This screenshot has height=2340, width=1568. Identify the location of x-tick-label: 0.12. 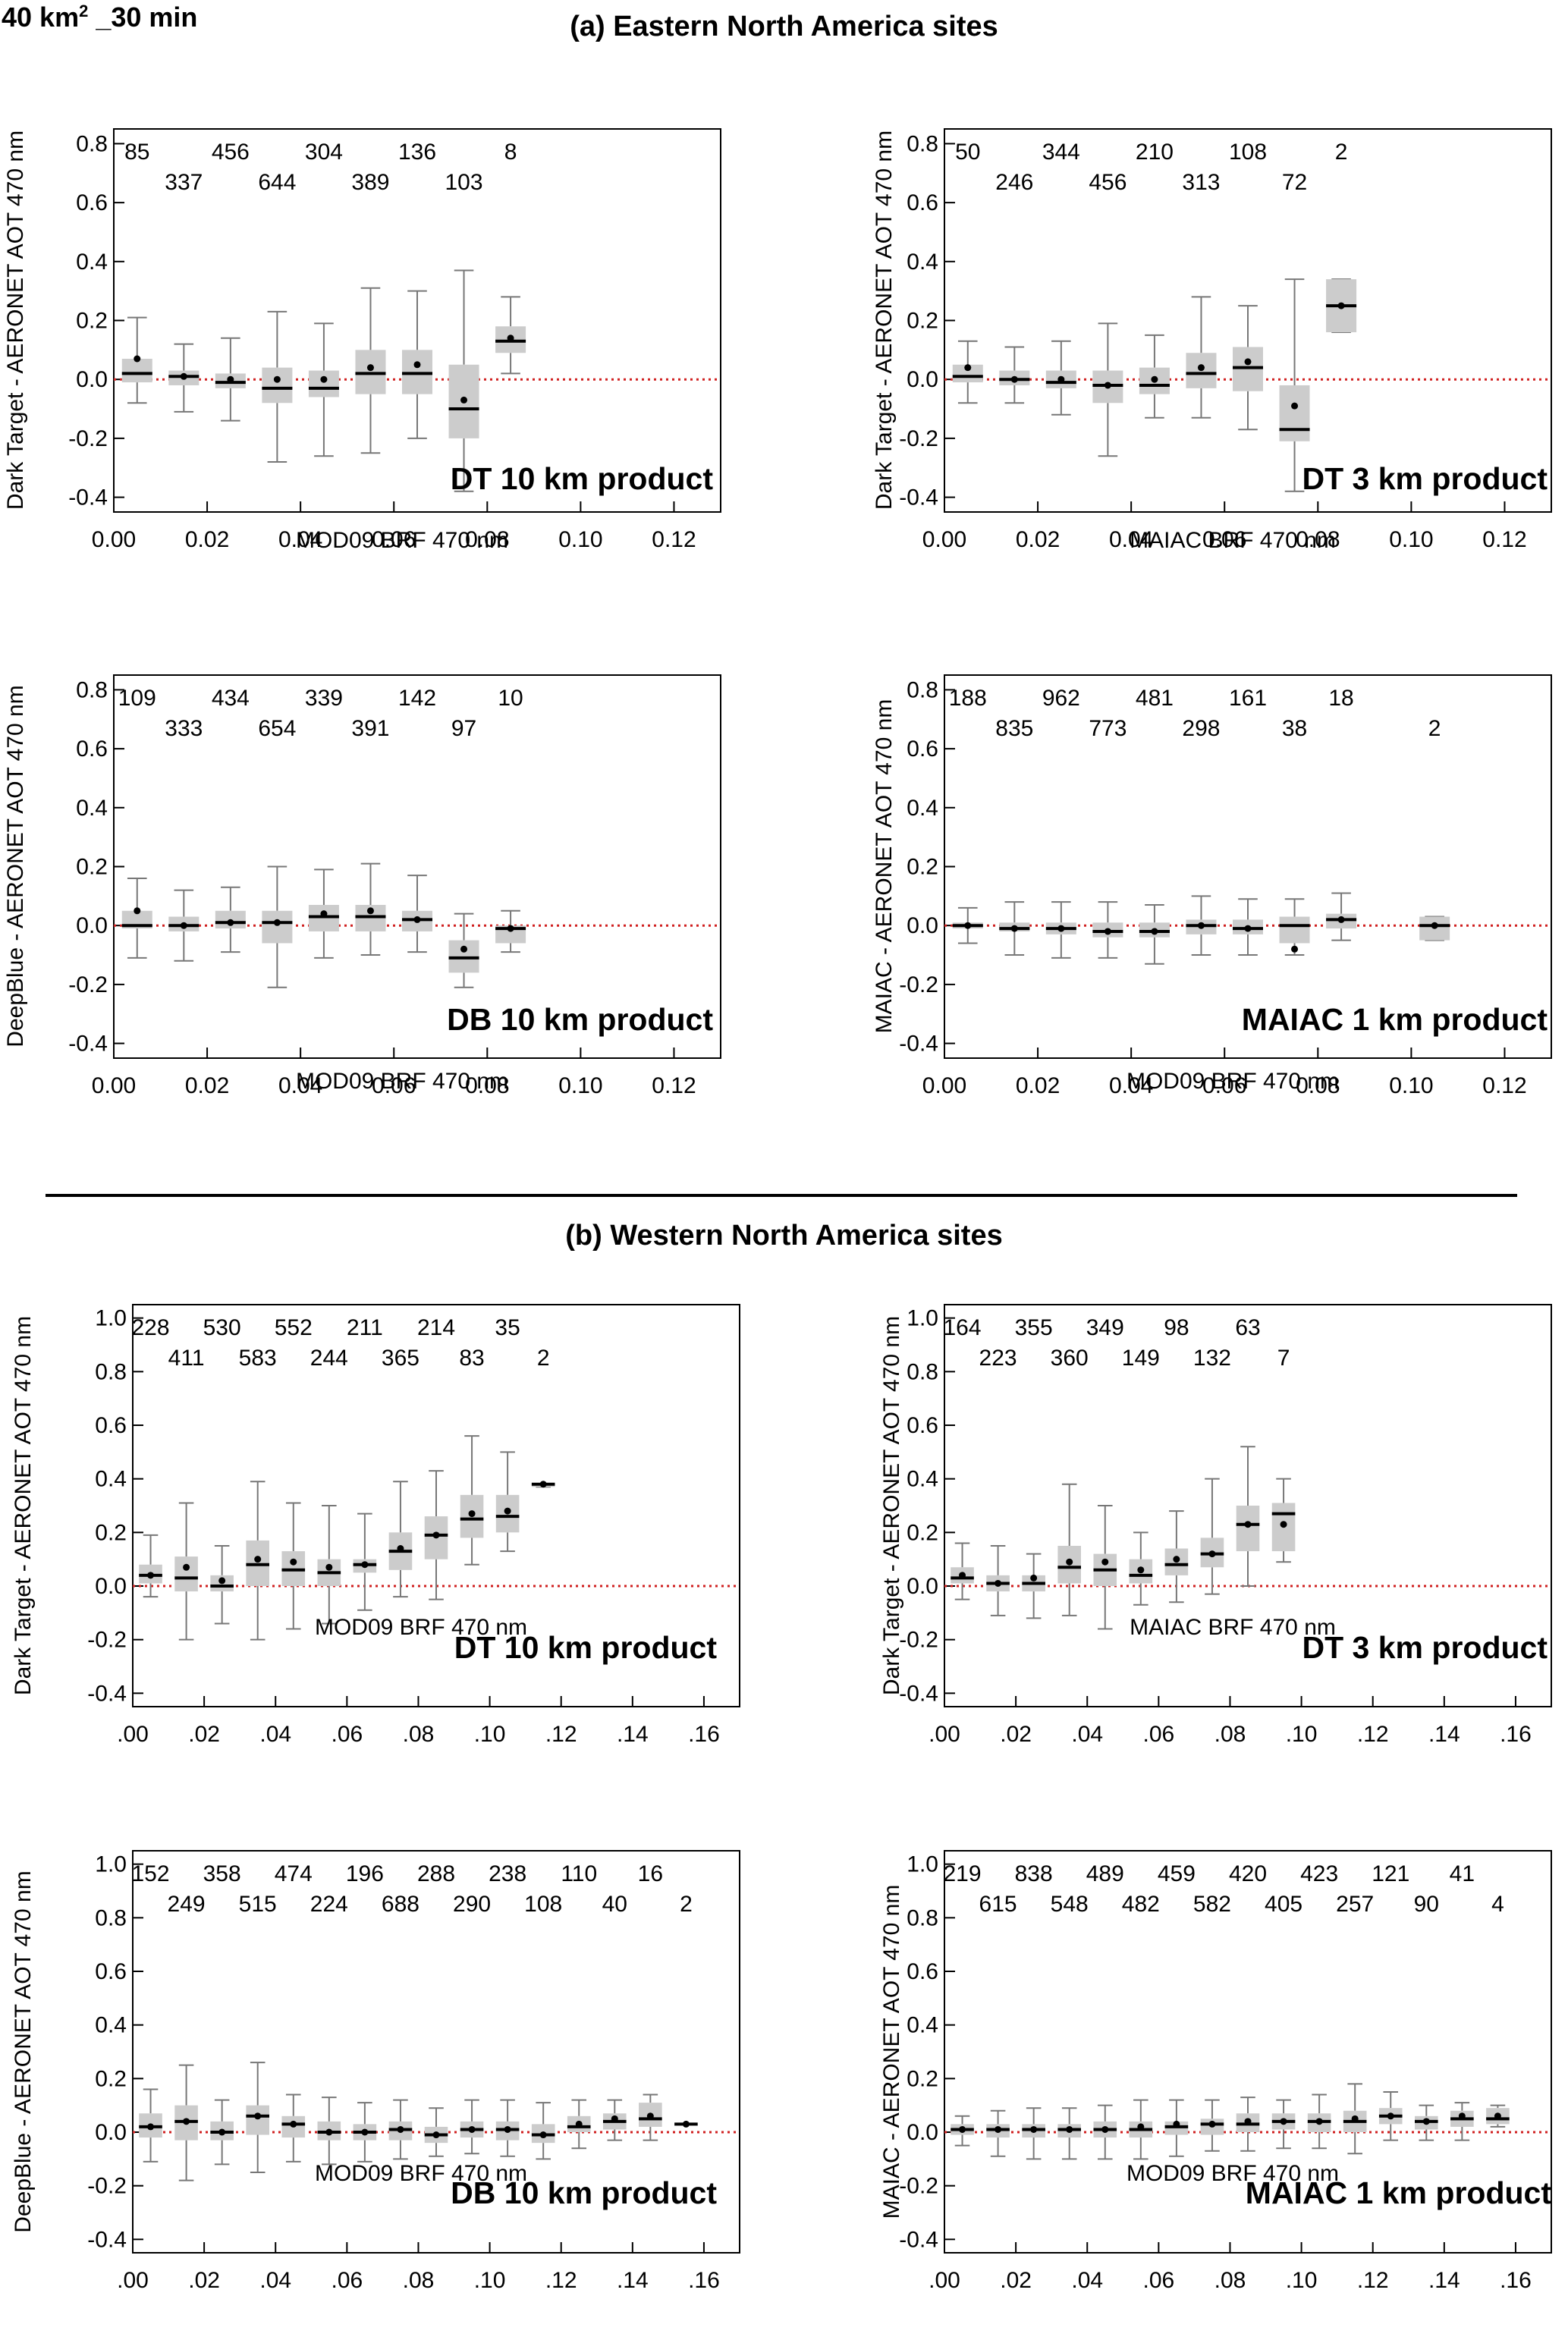
(674, 1085).